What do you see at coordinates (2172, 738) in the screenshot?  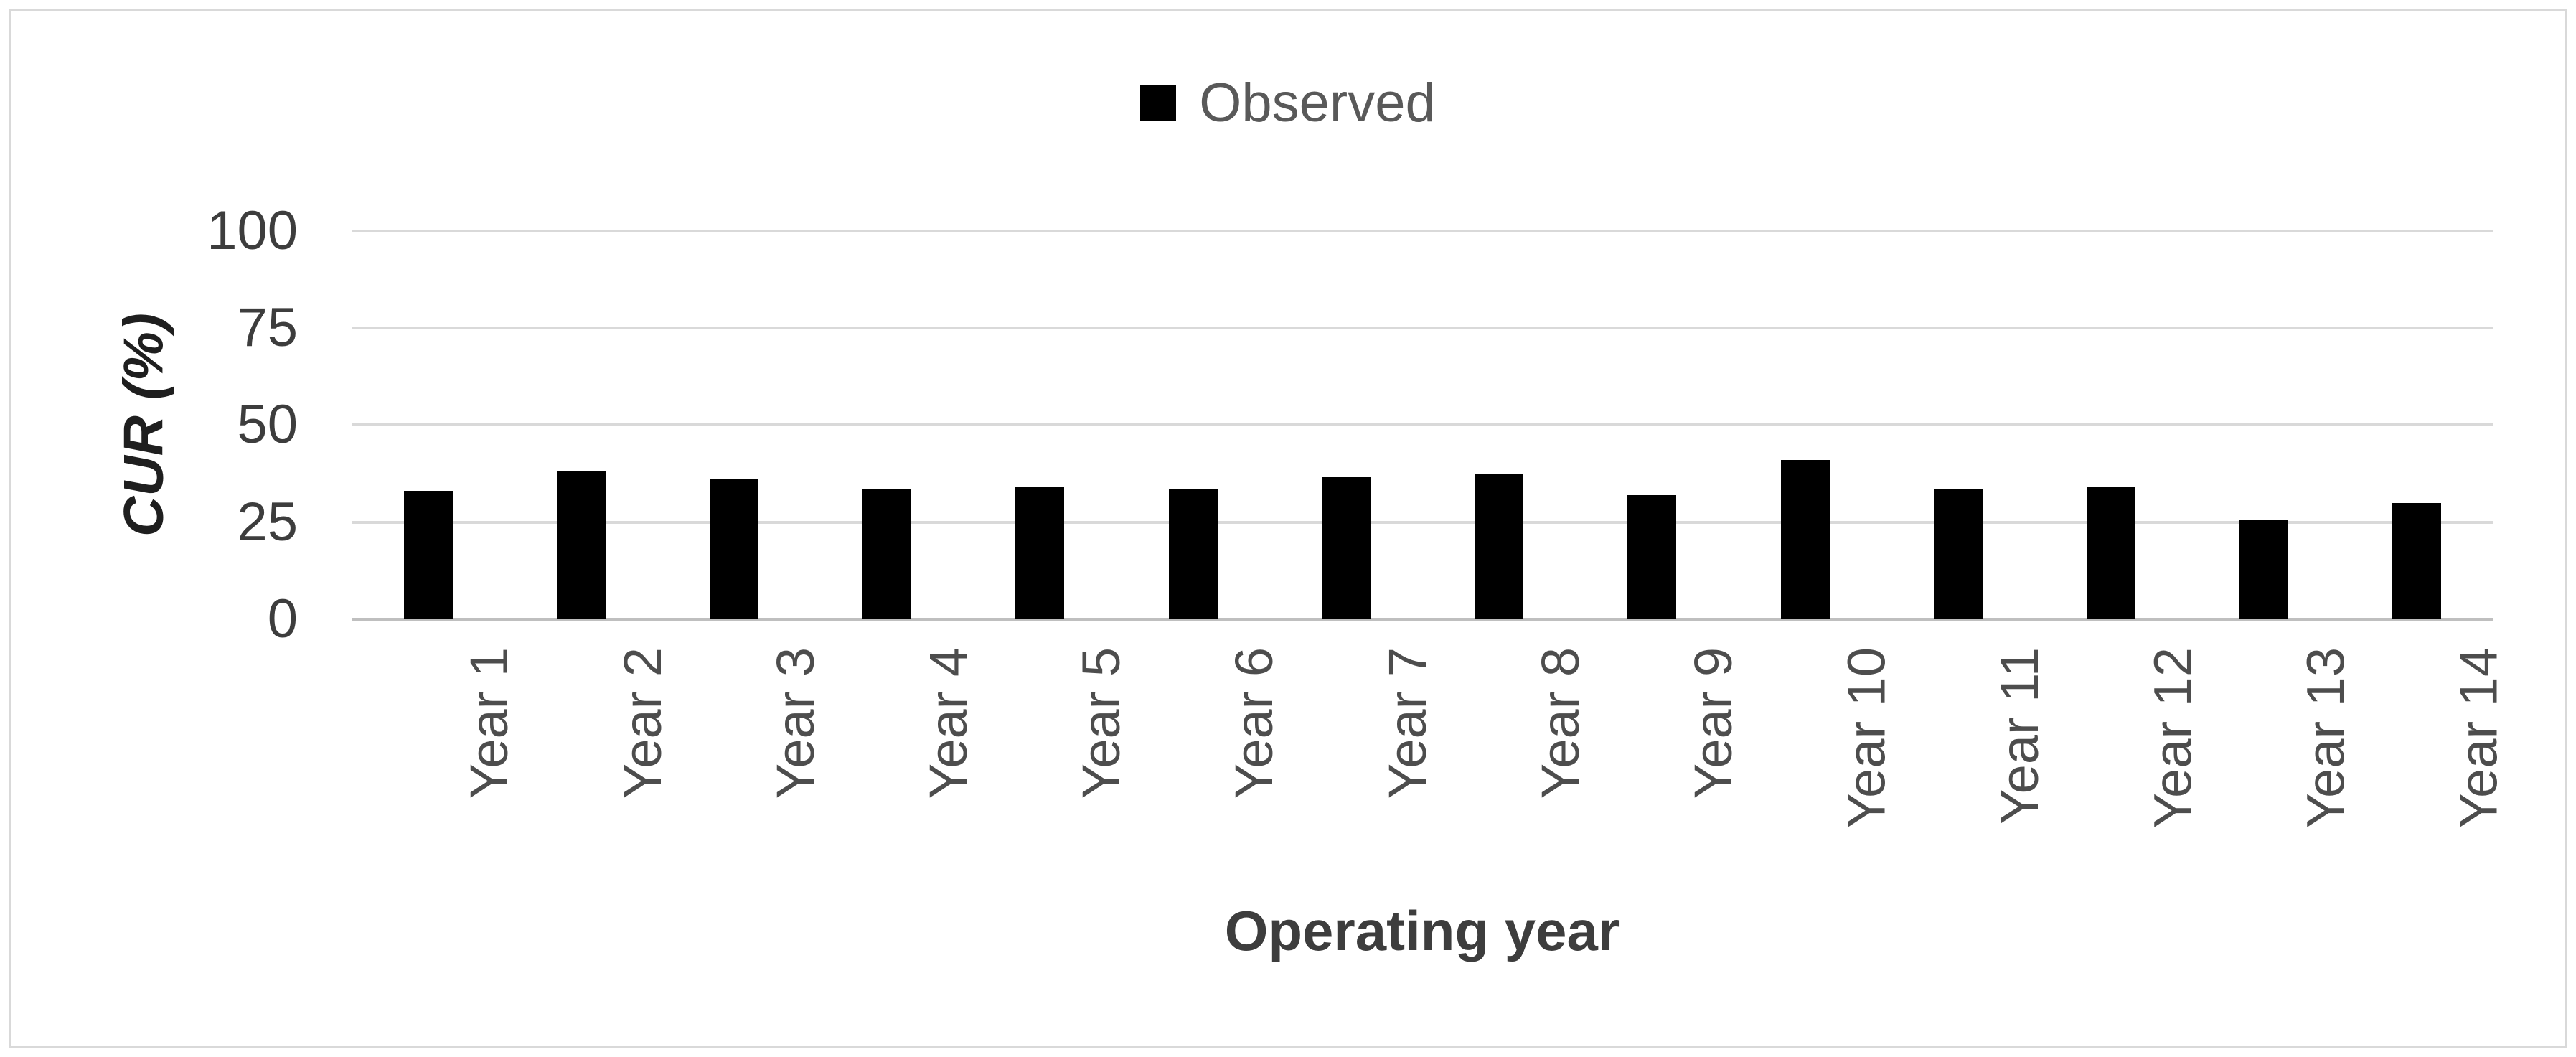 I see `x-tick-label-year-12: Year 12` at bounding box center [2172, 738].